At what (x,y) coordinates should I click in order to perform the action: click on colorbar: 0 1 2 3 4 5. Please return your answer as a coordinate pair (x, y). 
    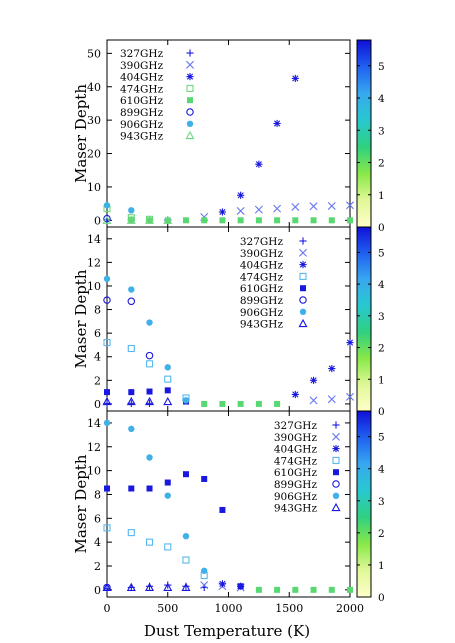
    Looking at the image, I should click on (370, 322).